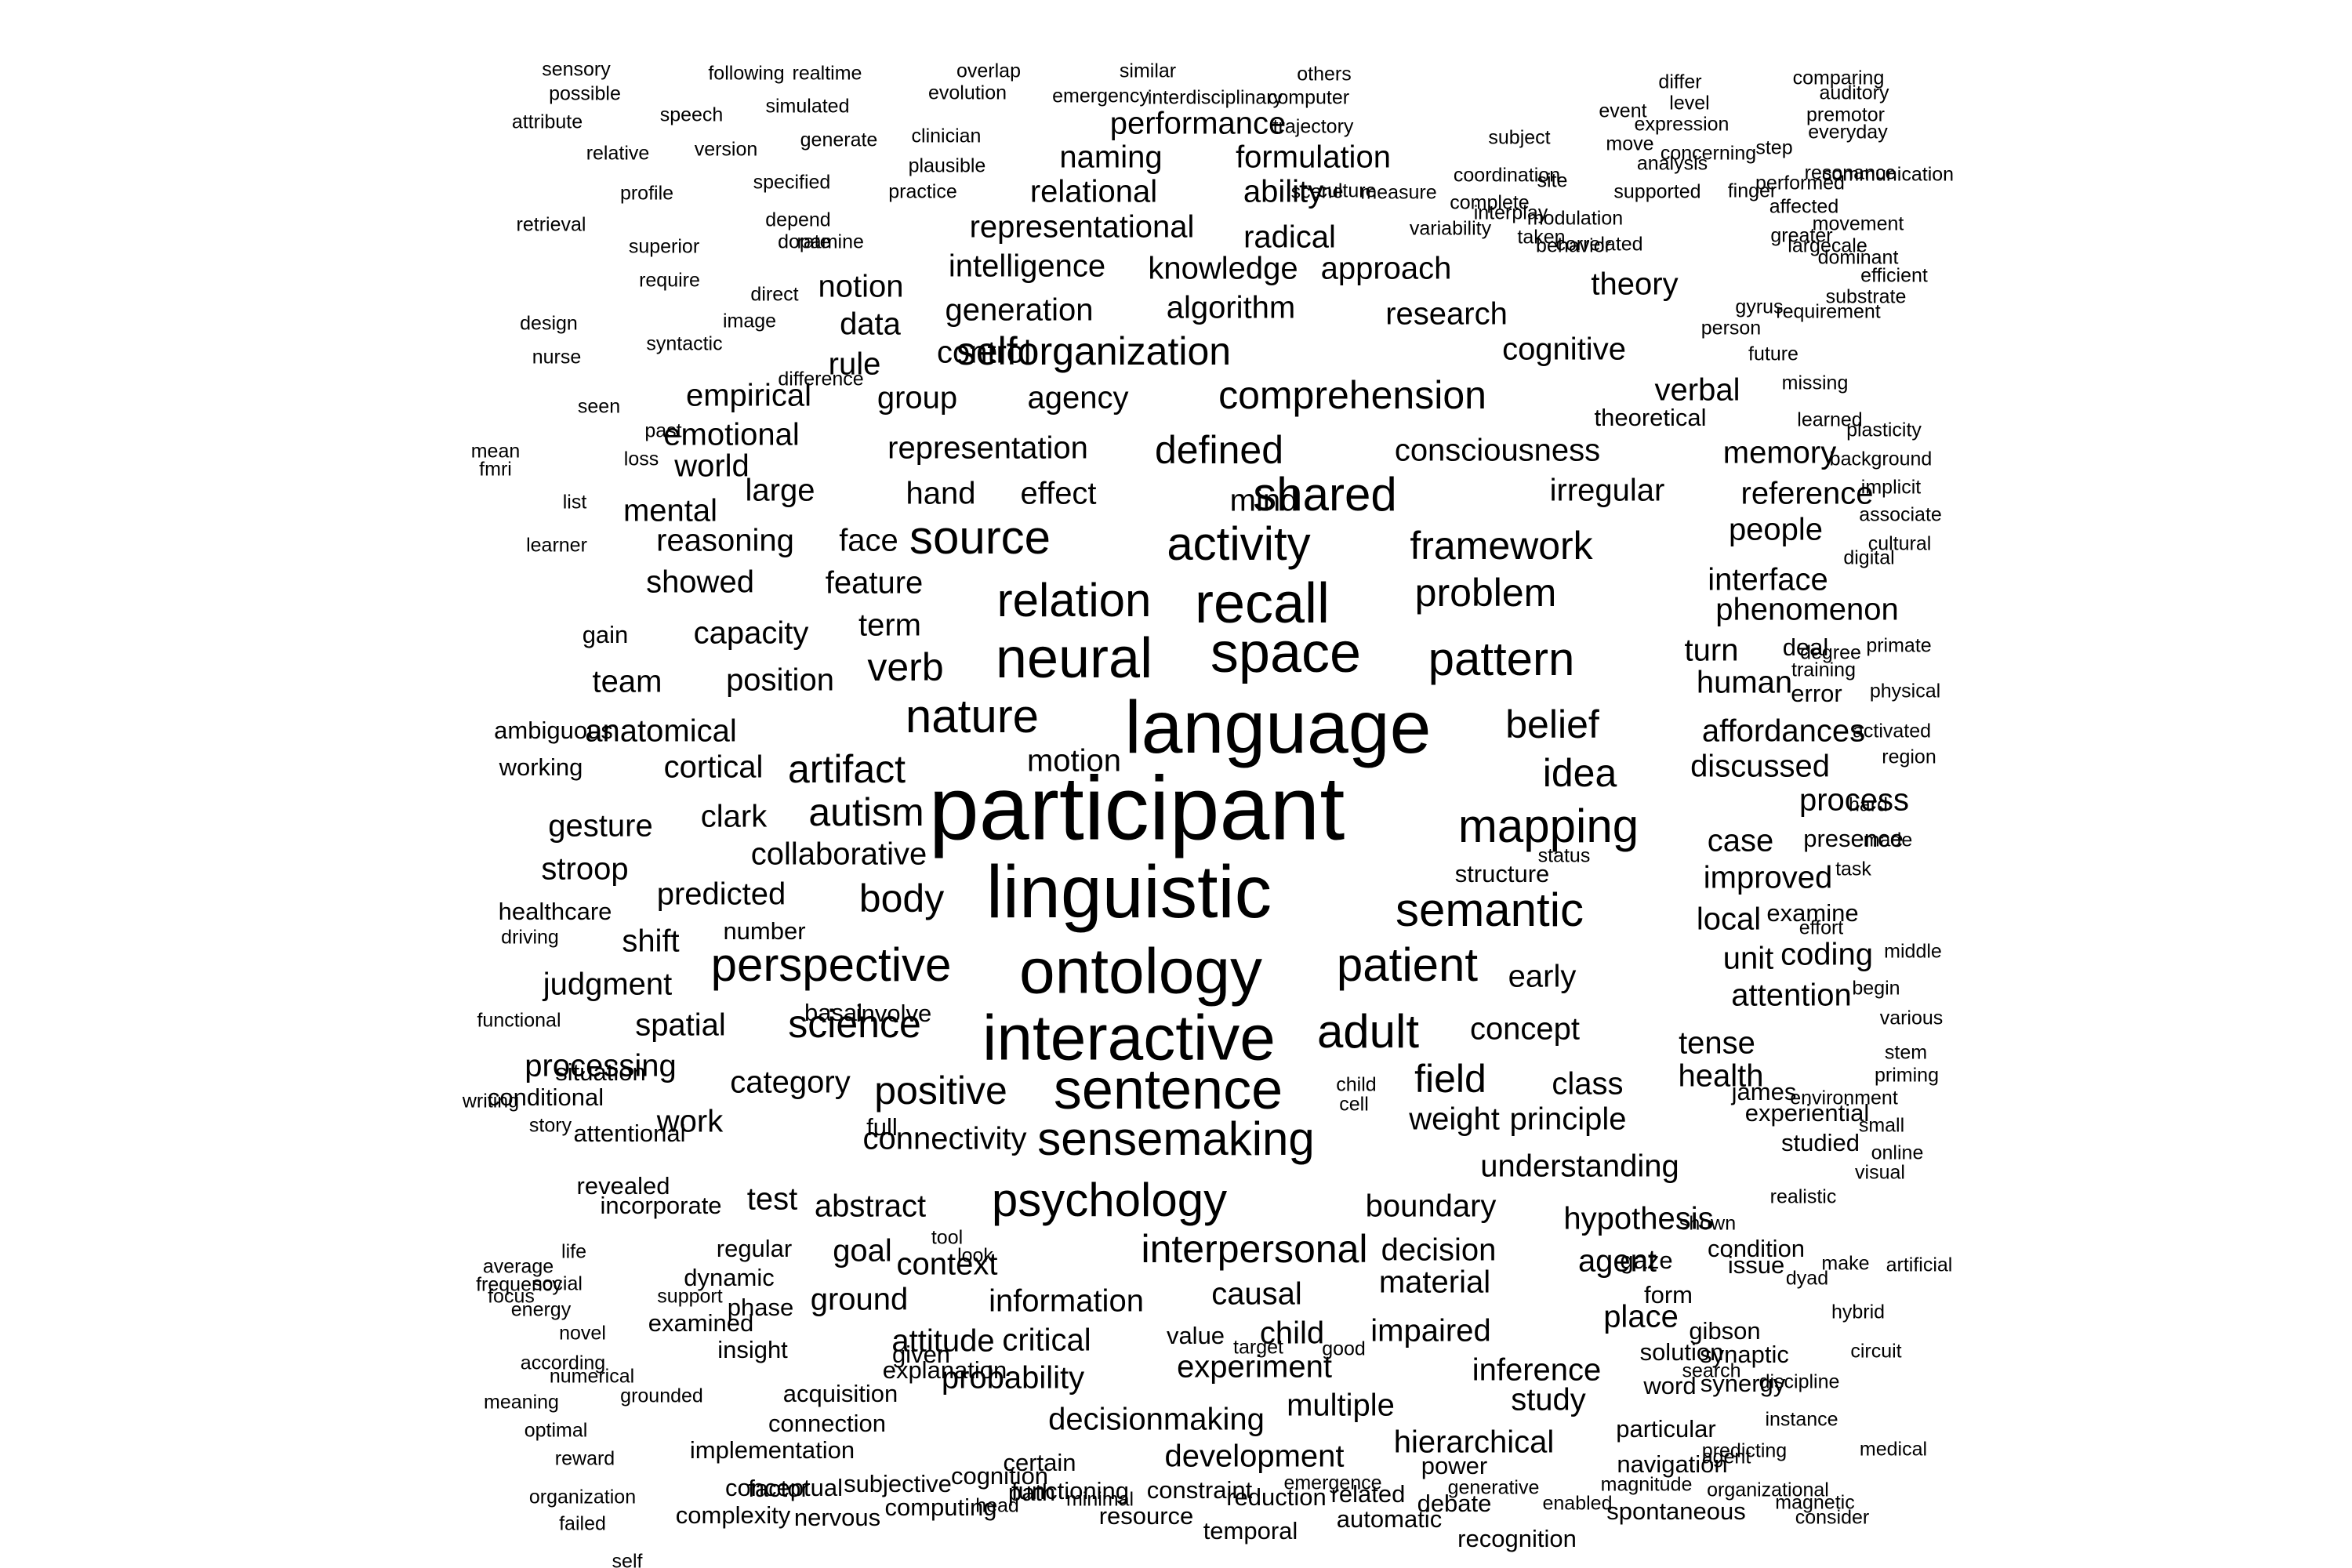 This screenshot has width=2352, height=1568. Describe the element at coordinates (1039, 1462) in the screenshot. I see `word-certain: certain` at that location.